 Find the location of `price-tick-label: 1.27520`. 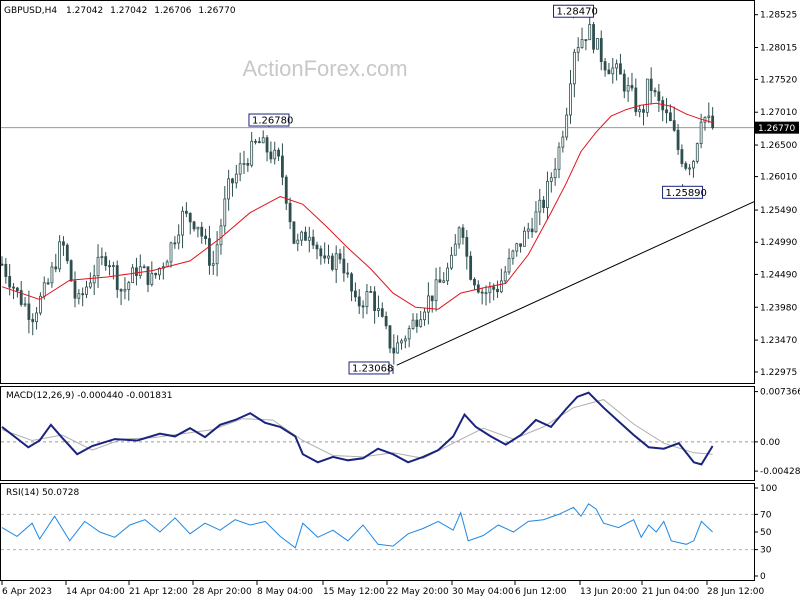

price-tick-label: 1.27520 is located at coordinates (778, 80).